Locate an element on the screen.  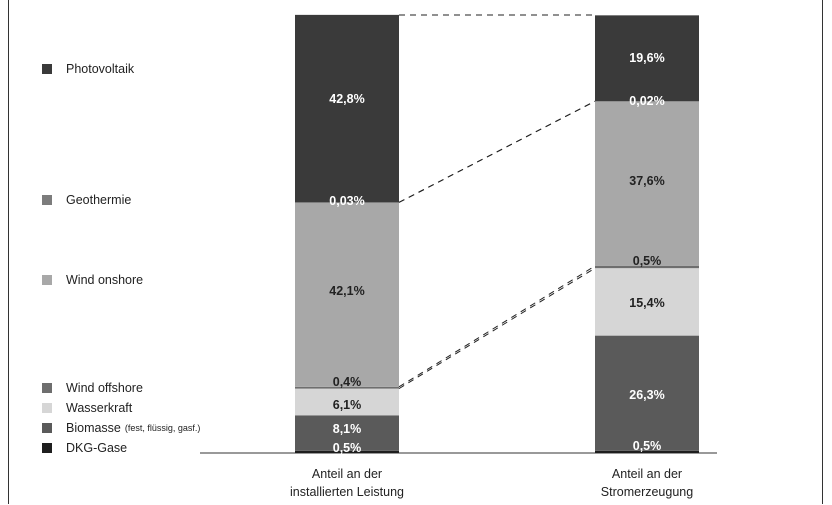
category-label: Anteil an der Stromerzeugung is located at coordinates (647, 483).